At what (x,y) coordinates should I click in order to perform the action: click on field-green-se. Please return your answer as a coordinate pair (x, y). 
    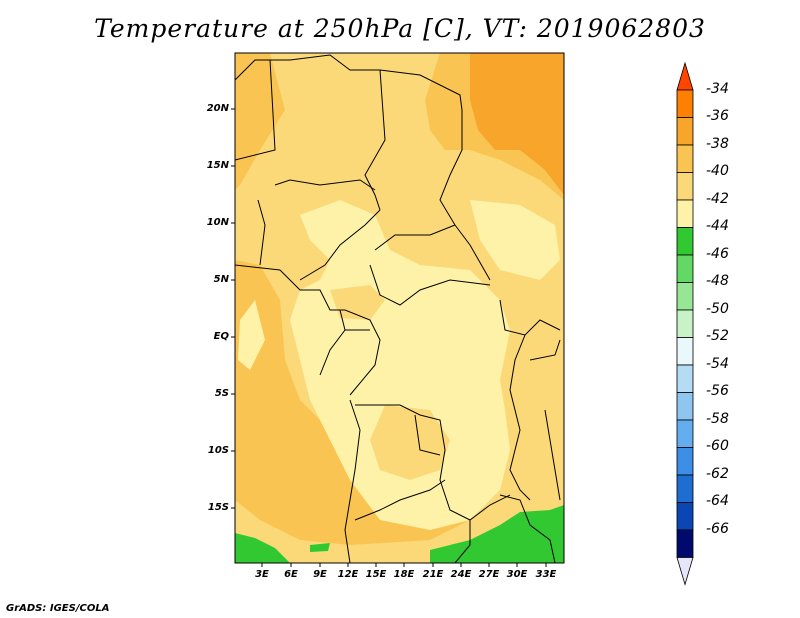
    Looking at the image, I should click on (497, 534).